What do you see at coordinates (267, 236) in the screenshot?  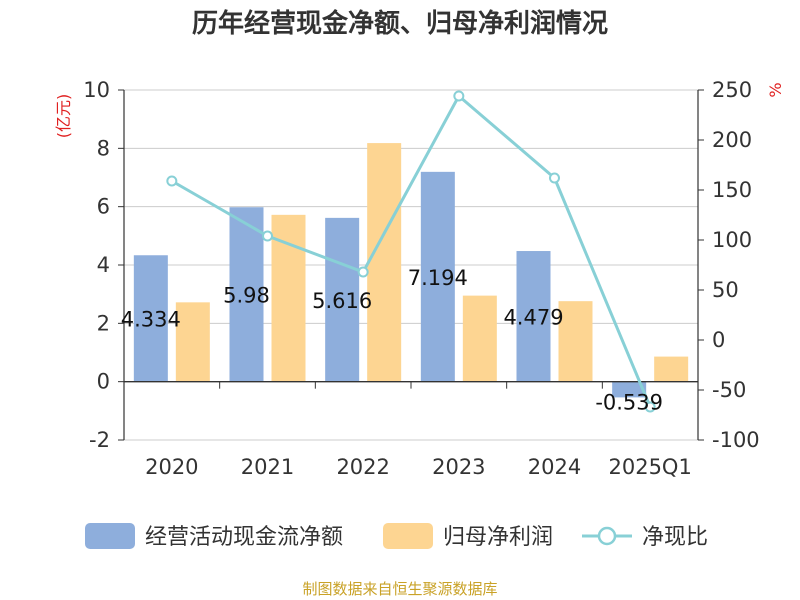 I see `ratio-point-2021` at bounding box center [267, 236].